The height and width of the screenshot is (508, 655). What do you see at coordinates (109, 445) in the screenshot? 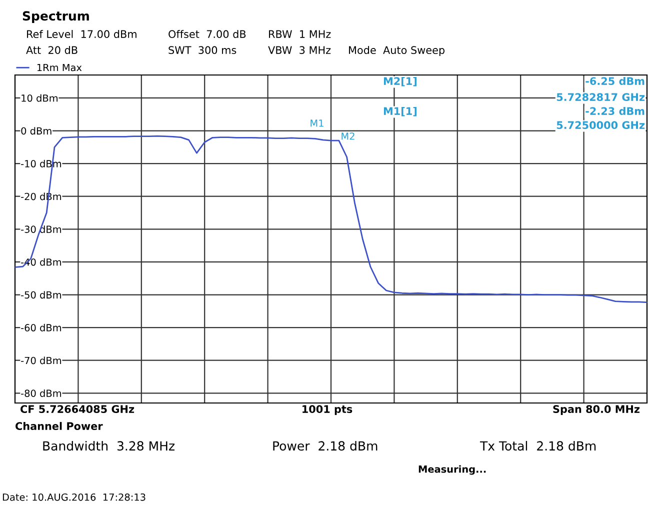
I see `text: Bandwidth 3.28 MHz` at bounding box center [109, 445].